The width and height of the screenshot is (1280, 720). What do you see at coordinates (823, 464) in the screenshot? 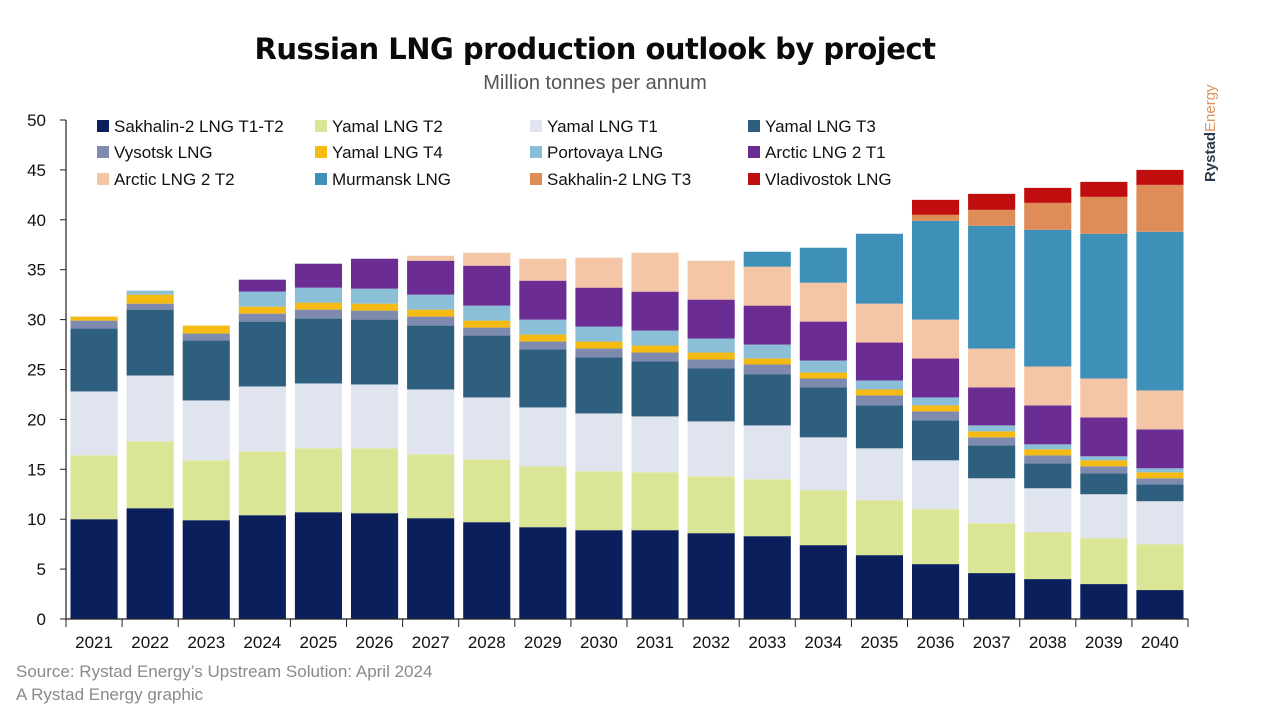
I see `bar-segment-2034-s2` at bounding box center [823, 464].